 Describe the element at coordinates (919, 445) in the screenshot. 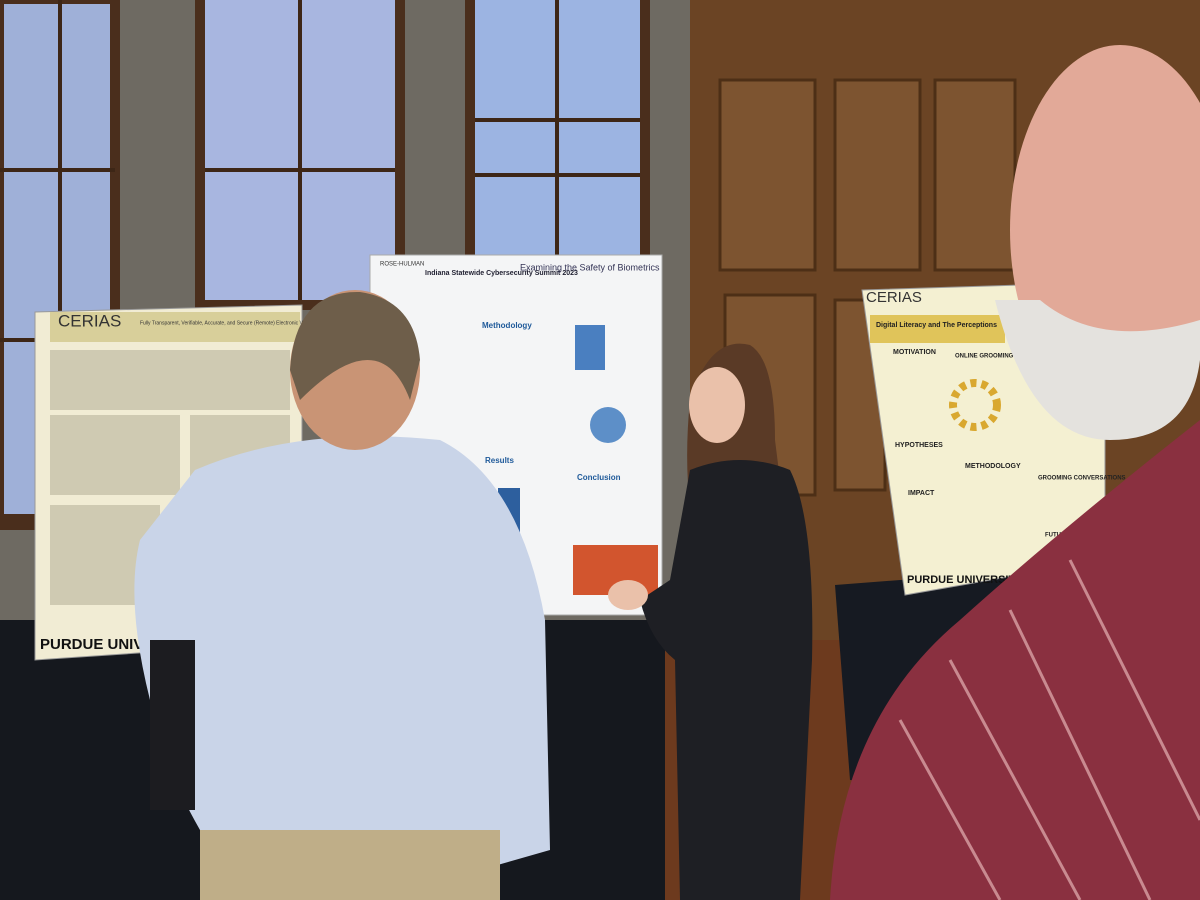

I see `poster-section: HYPOTHESES` at that location.